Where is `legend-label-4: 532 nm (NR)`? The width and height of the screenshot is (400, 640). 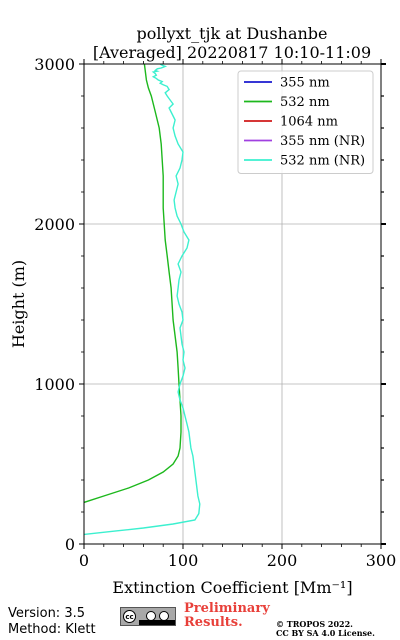 legend-label-4: 532 nm (NR) is located at coordinates (322, 161).